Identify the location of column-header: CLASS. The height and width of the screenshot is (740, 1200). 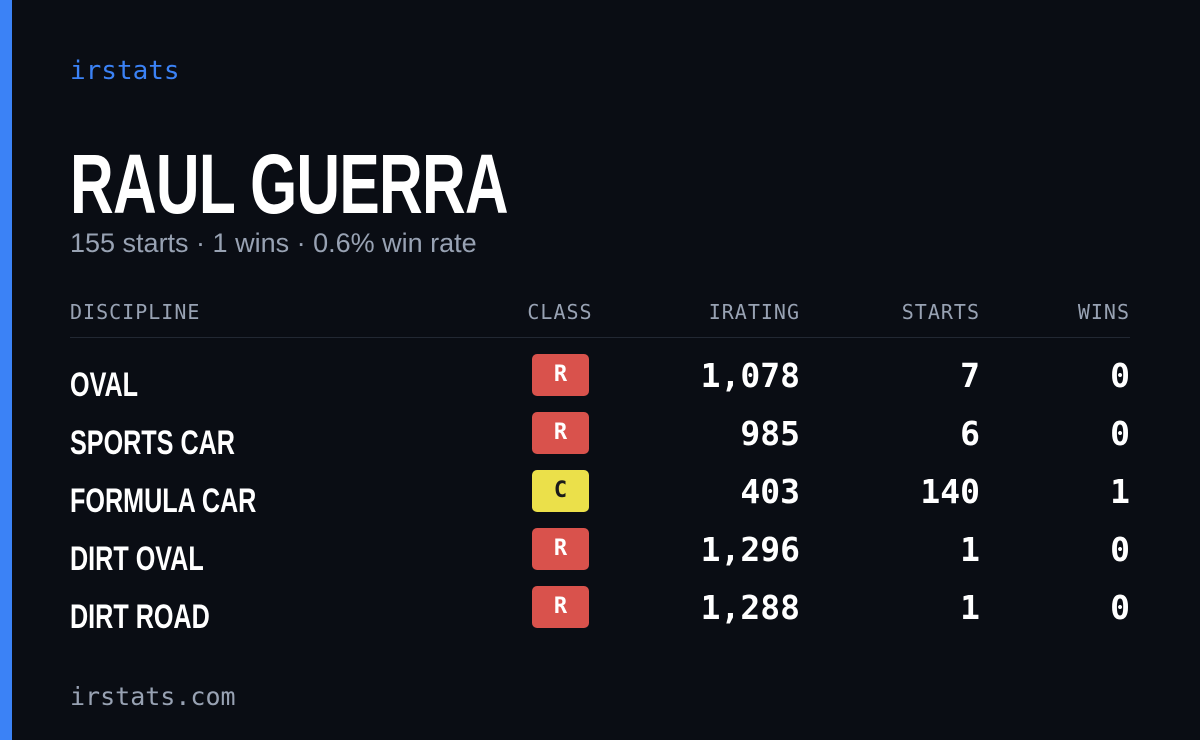
(560, 312).